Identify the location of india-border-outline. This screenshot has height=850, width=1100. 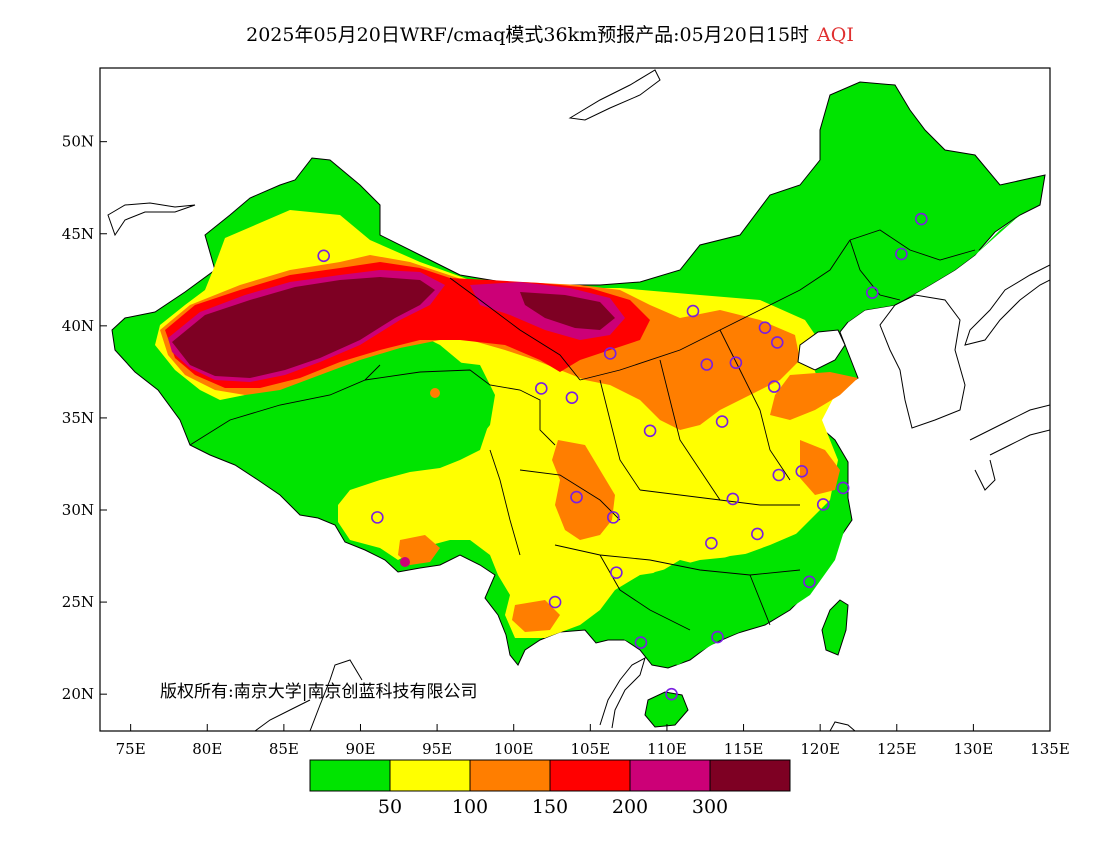
(282, 715).